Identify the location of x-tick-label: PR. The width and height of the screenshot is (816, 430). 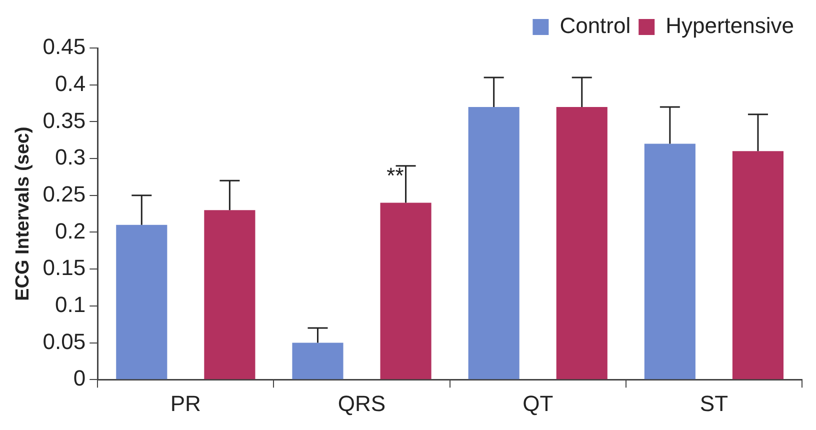
(185, 403).